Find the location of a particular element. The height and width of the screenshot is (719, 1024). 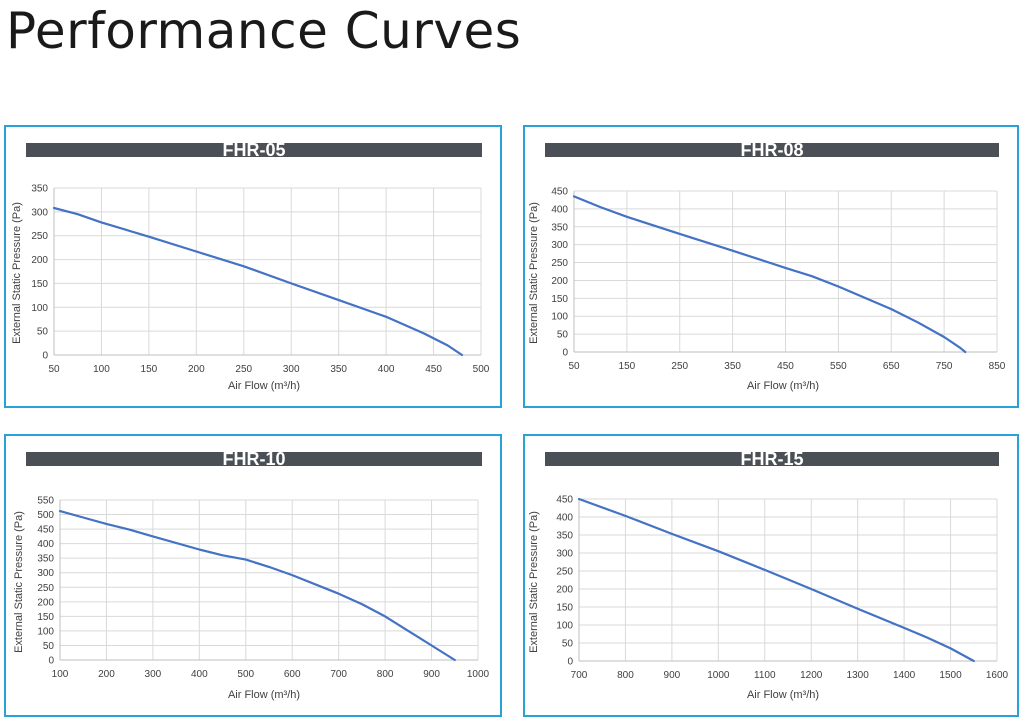

chart-1-xtick-label: 150 is located at coordinates (627, 366).